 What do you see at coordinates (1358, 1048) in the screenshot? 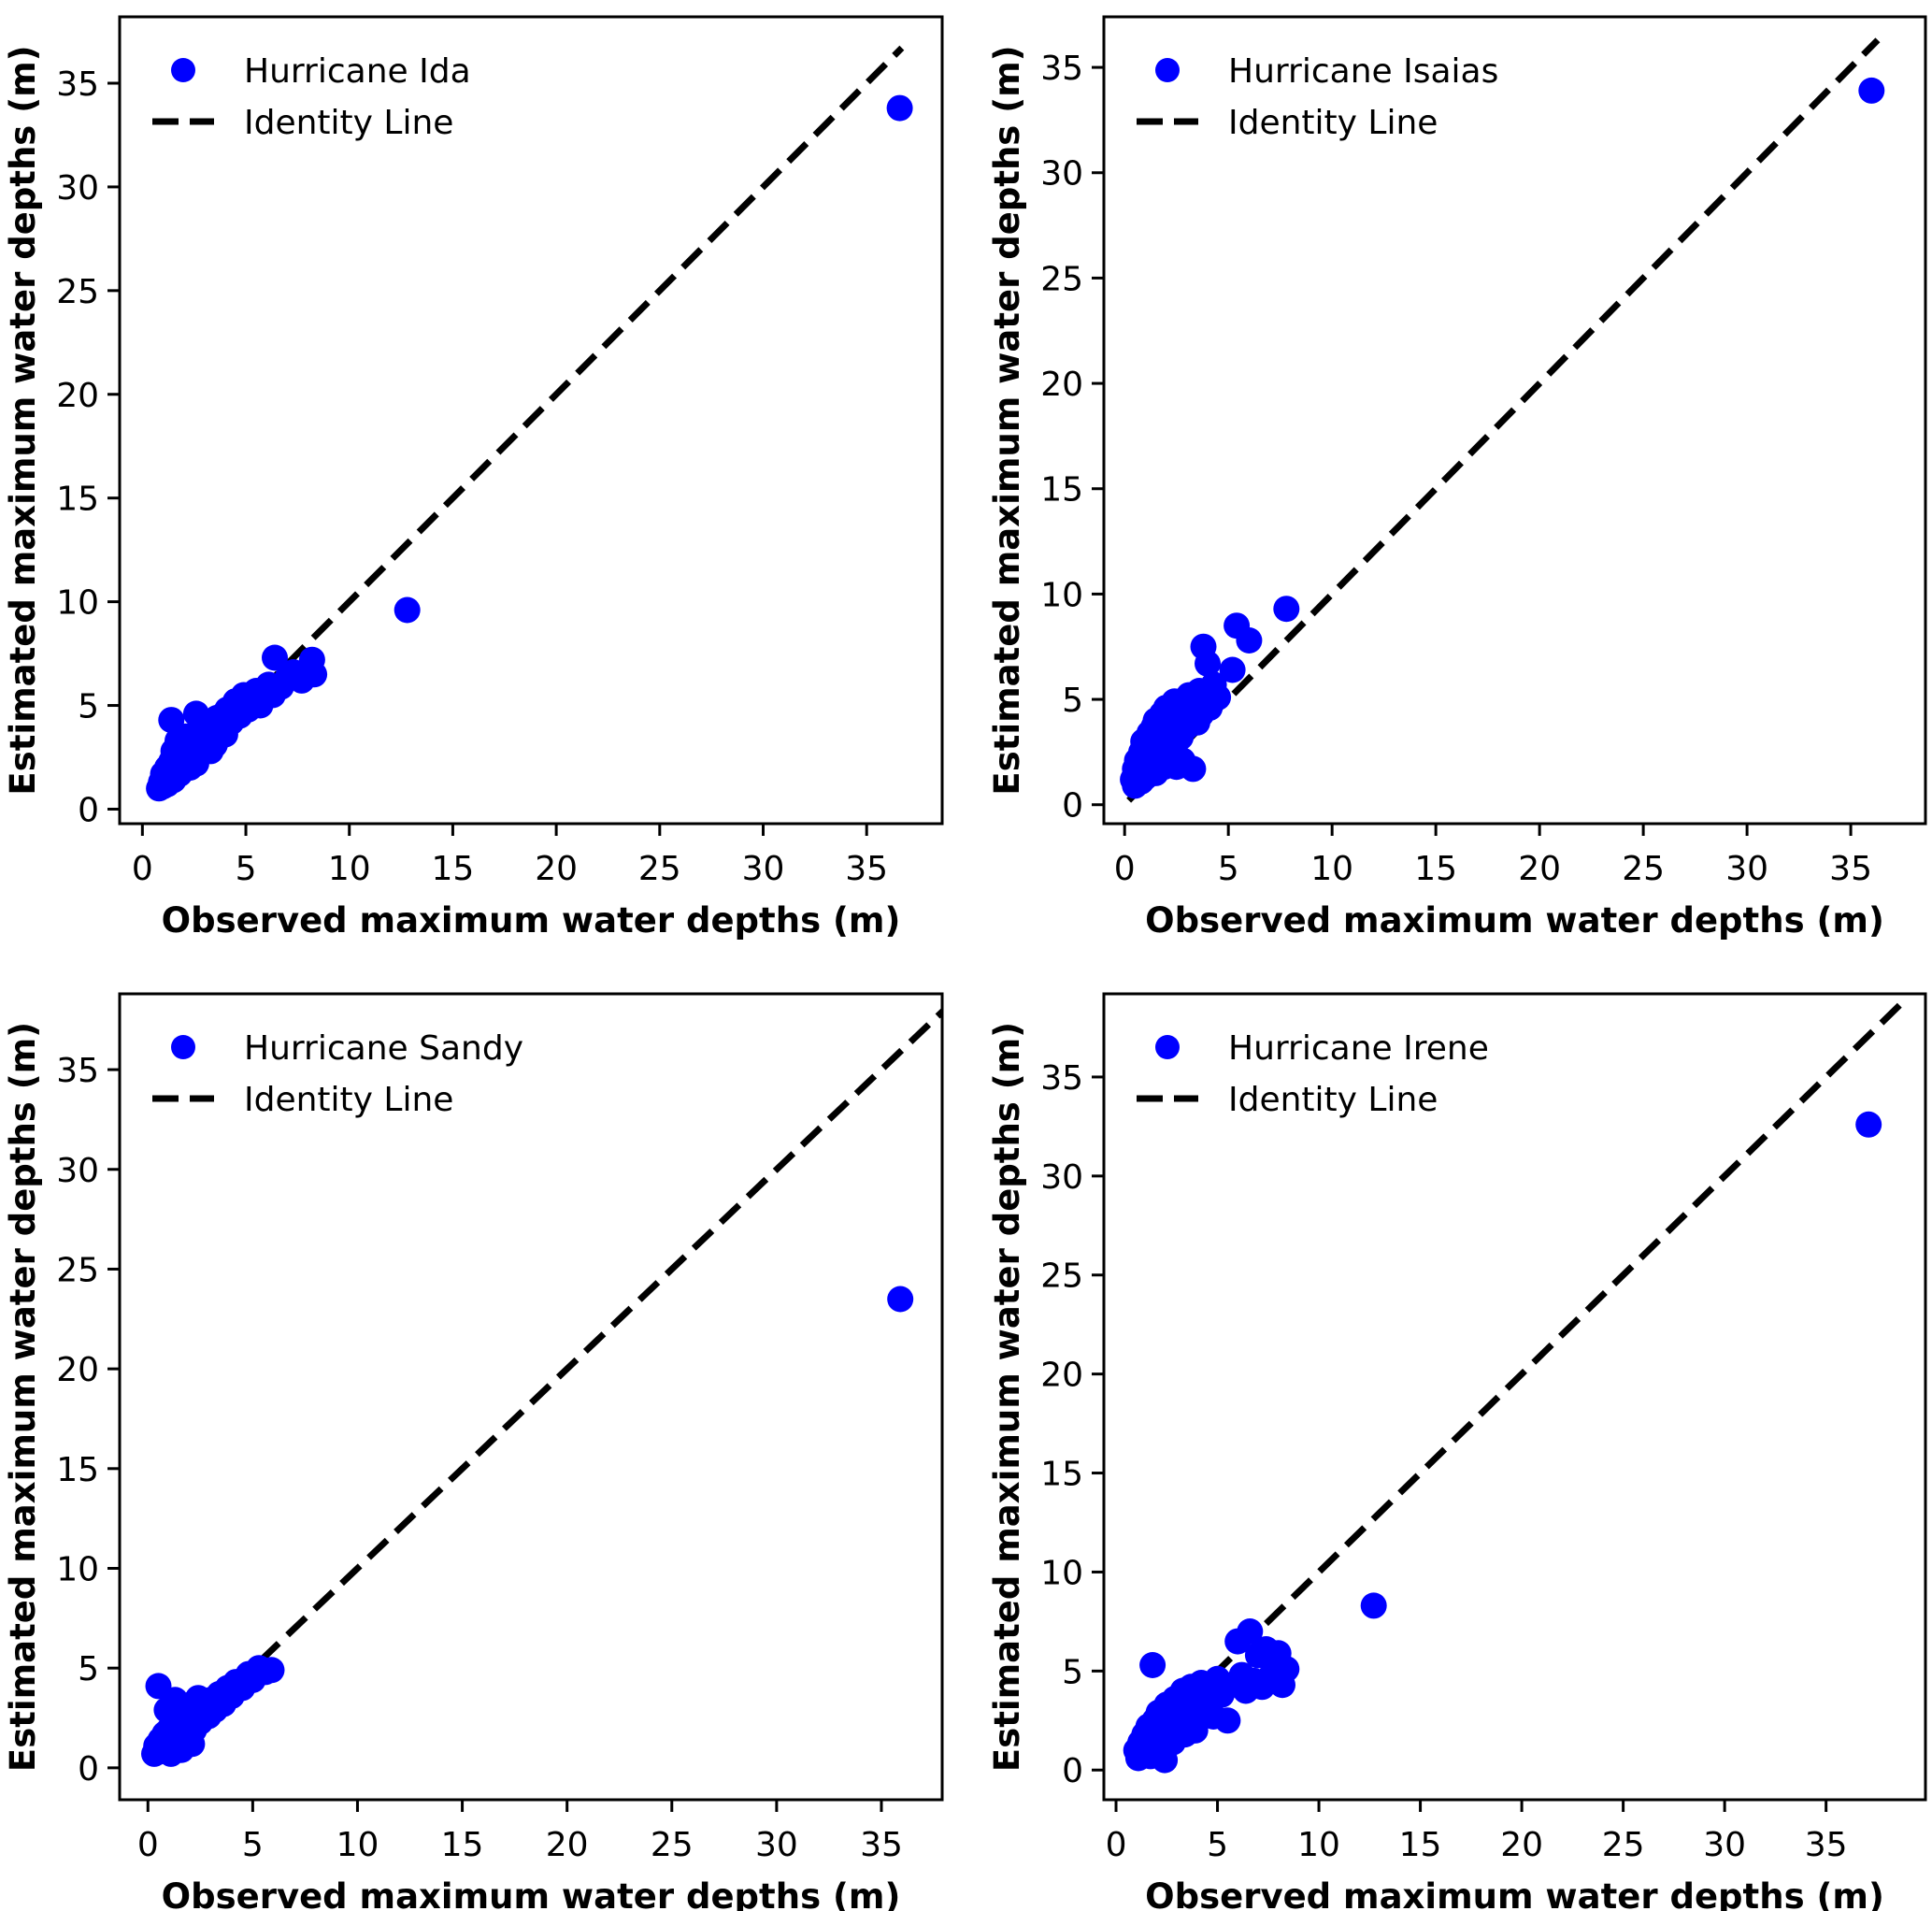
I see `legend-series-label: Hurricane Irene` at bounding box center [1358, 1048].